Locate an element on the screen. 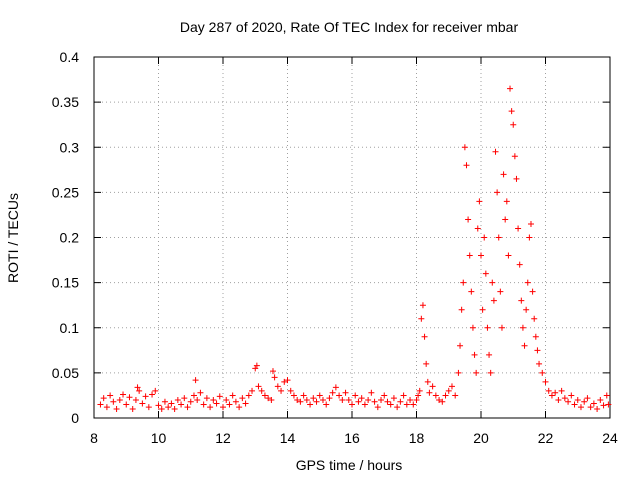 This screenshot has height=480, width=640. y-axis-label: ROTI / TECUs is located at coordinates (13, 238).